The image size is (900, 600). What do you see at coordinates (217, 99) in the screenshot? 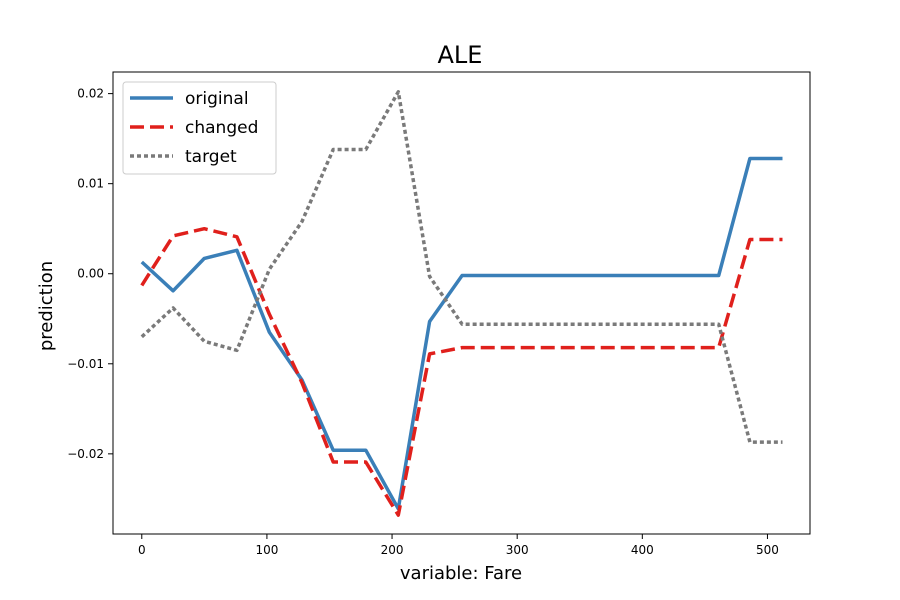
I see `legend-label-original: original` at bounding box center [217, 99].